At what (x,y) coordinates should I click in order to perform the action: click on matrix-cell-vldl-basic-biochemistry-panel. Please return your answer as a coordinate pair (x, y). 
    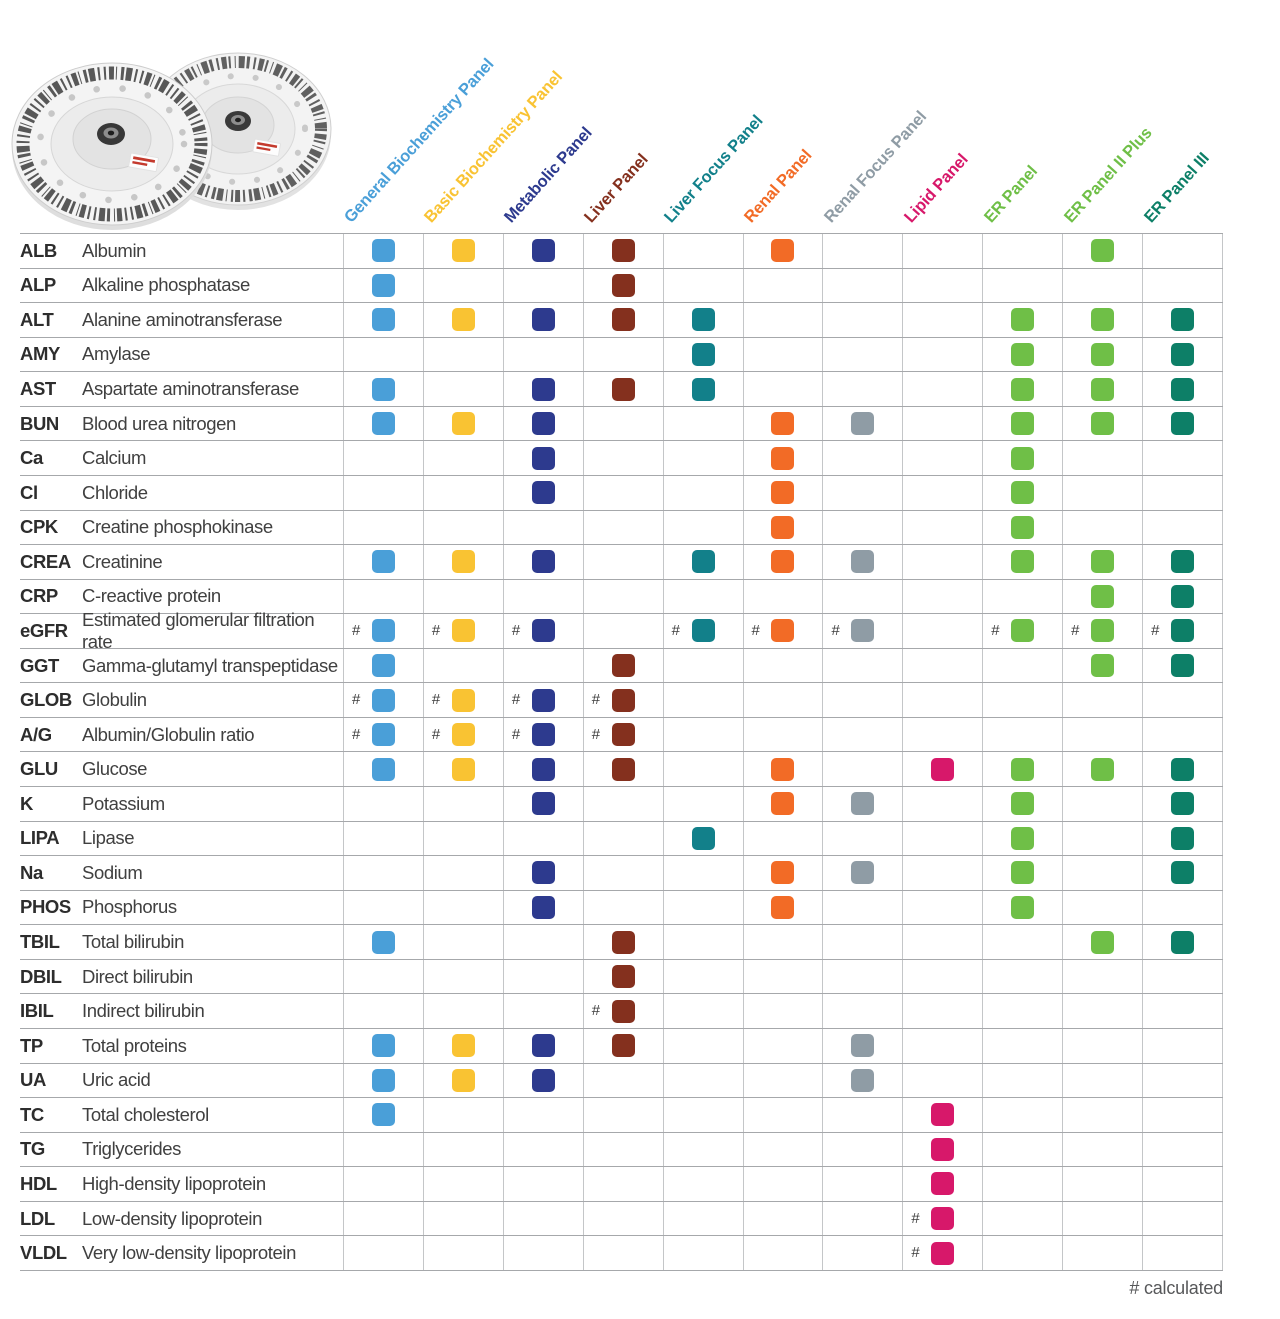
    Looking at the image, I should click on (462, 1253).